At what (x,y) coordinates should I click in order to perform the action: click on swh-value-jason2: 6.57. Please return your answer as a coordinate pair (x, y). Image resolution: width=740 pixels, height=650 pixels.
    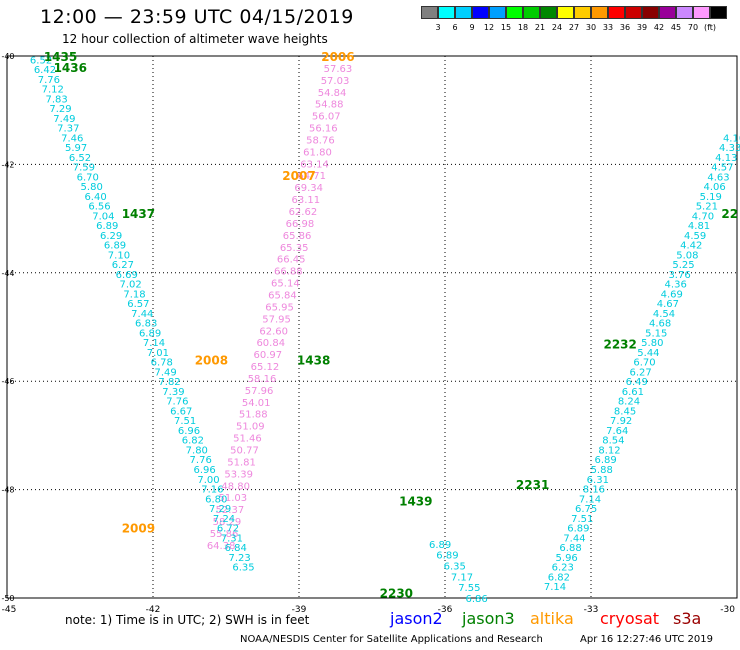
    Looking at the image, I should click on (138, 304).